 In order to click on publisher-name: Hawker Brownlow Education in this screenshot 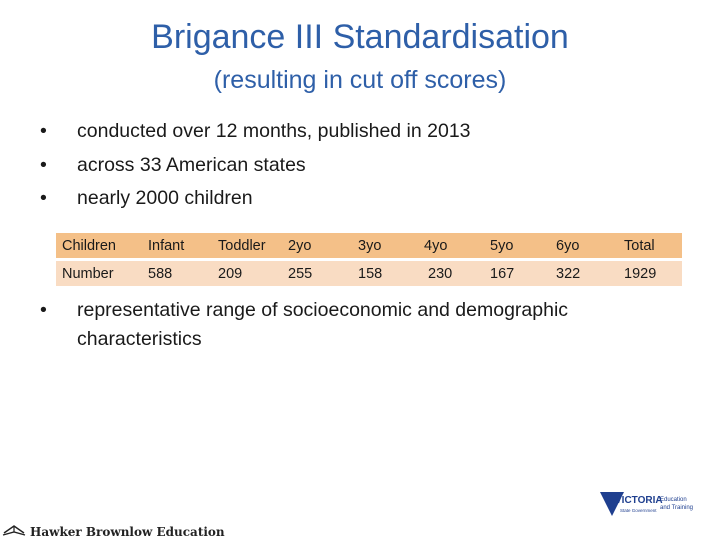, I will do `click(127, 531)`.